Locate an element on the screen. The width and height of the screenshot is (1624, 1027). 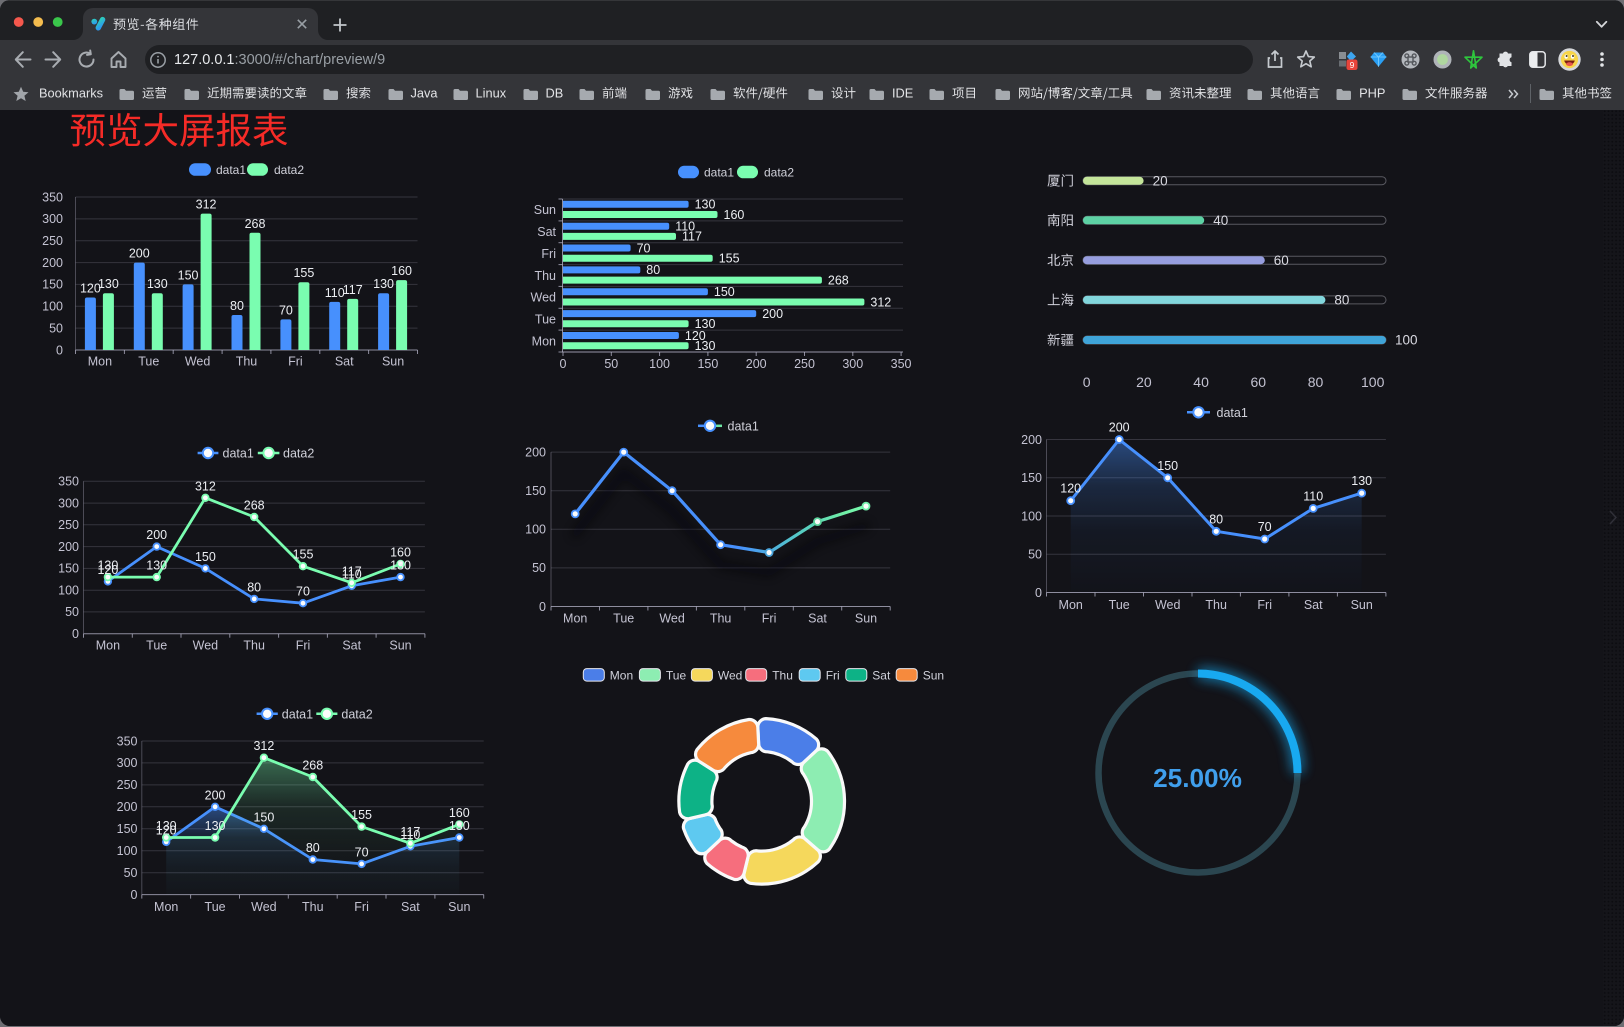
svg-text: 9 is located at coordinates (1352, 65).